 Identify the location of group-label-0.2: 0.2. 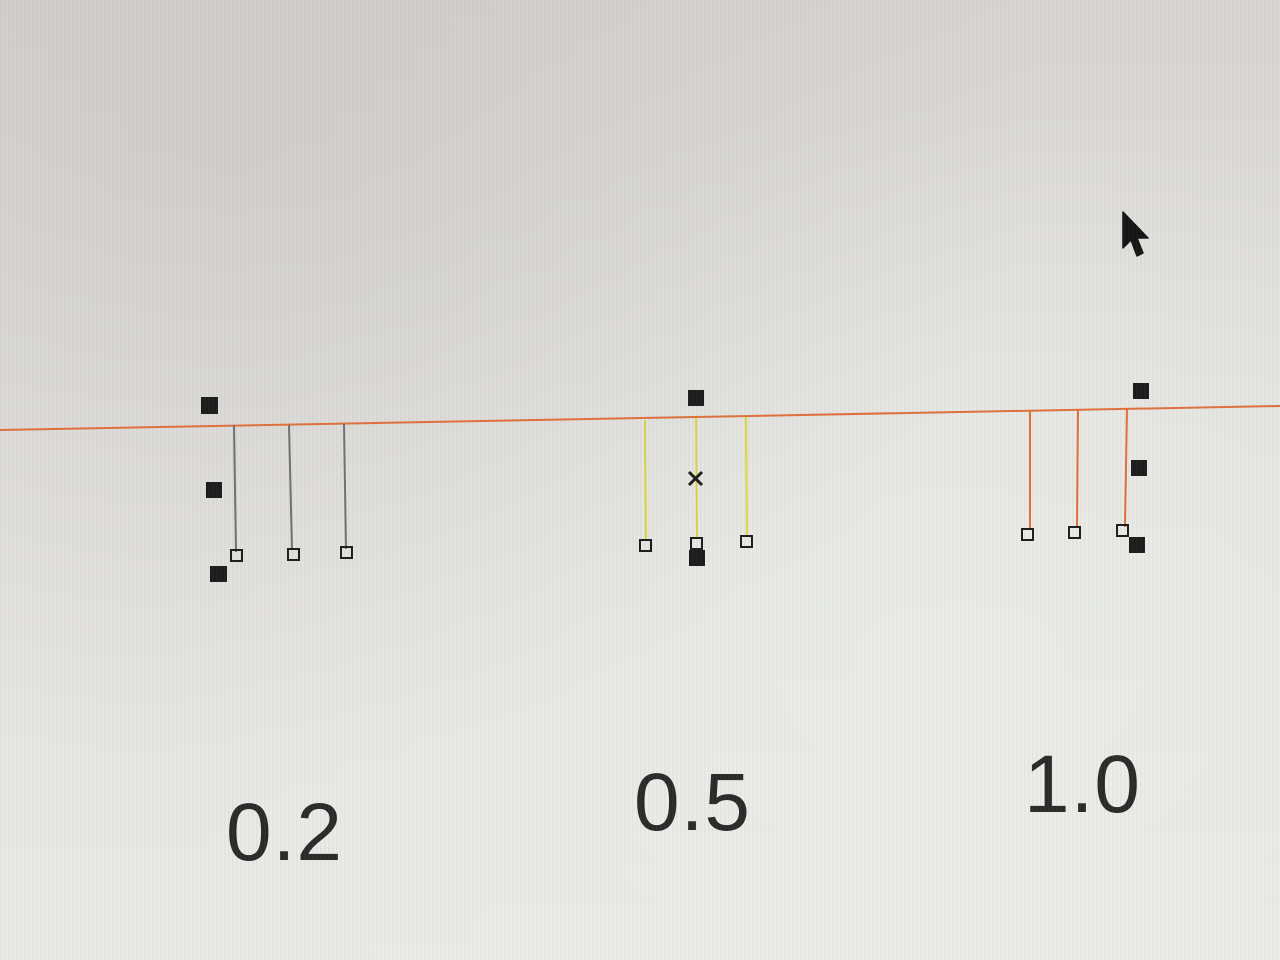
(284, 832).